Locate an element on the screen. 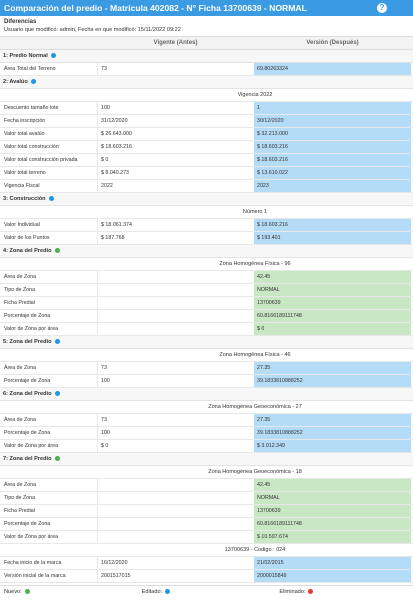 The height and width of the screenshot is (601, 413). table-row: Valor de Zona por área $ 10.597.674 is located at coordinates (206, 537).